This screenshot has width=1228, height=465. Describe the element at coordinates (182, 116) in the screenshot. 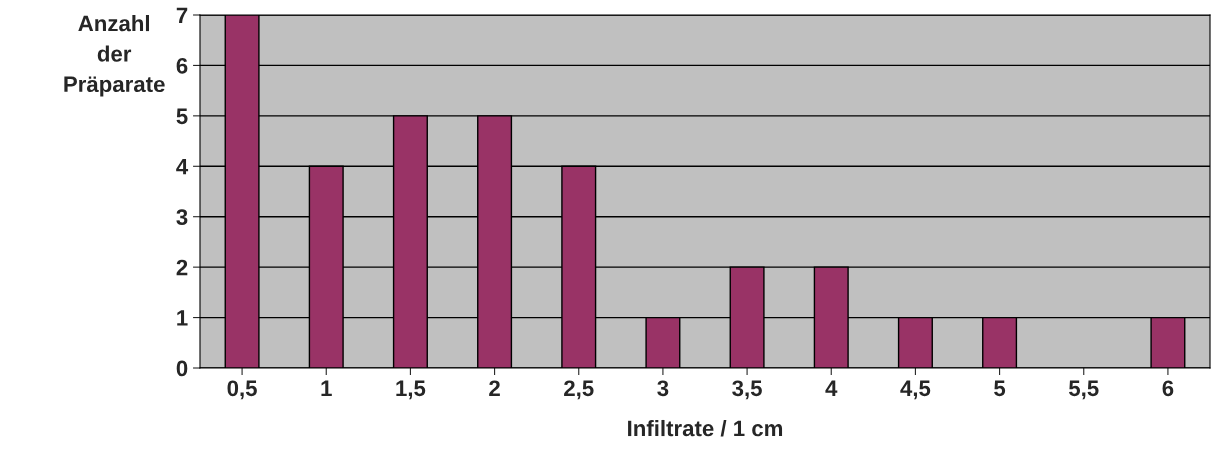

I see `y-tick-label: 5` at that location.